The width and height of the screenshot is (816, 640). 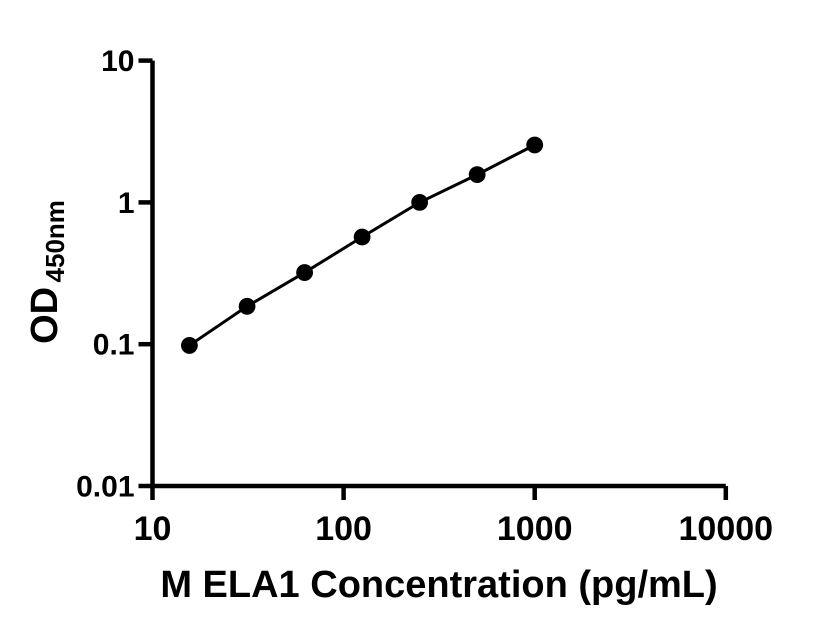 I want to click on x-axis-title: M ELA1 Concentration (pg/mL), so click(x=438, y=585).